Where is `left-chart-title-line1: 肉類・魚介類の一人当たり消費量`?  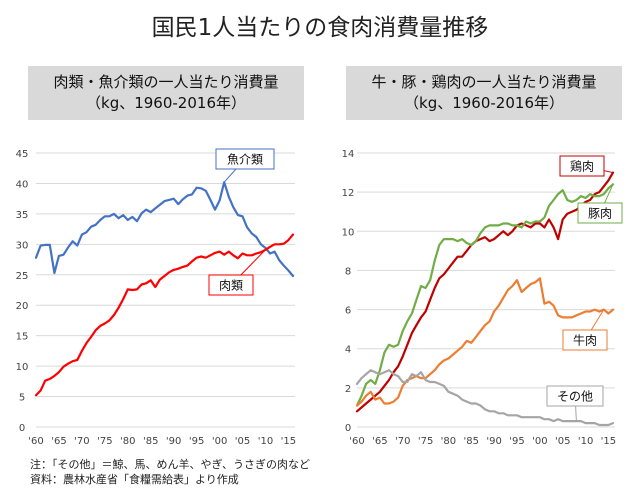 left-chart-title-line1: 肉類・魚介類の一人当たり消費量 is located at coordinates (166, 82).